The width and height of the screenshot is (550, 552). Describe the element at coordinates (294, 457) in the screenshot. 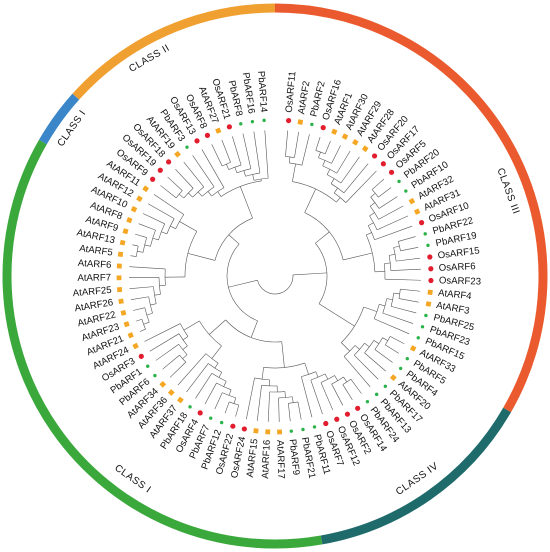

I see `leaf-label: PbARF9` at that location.